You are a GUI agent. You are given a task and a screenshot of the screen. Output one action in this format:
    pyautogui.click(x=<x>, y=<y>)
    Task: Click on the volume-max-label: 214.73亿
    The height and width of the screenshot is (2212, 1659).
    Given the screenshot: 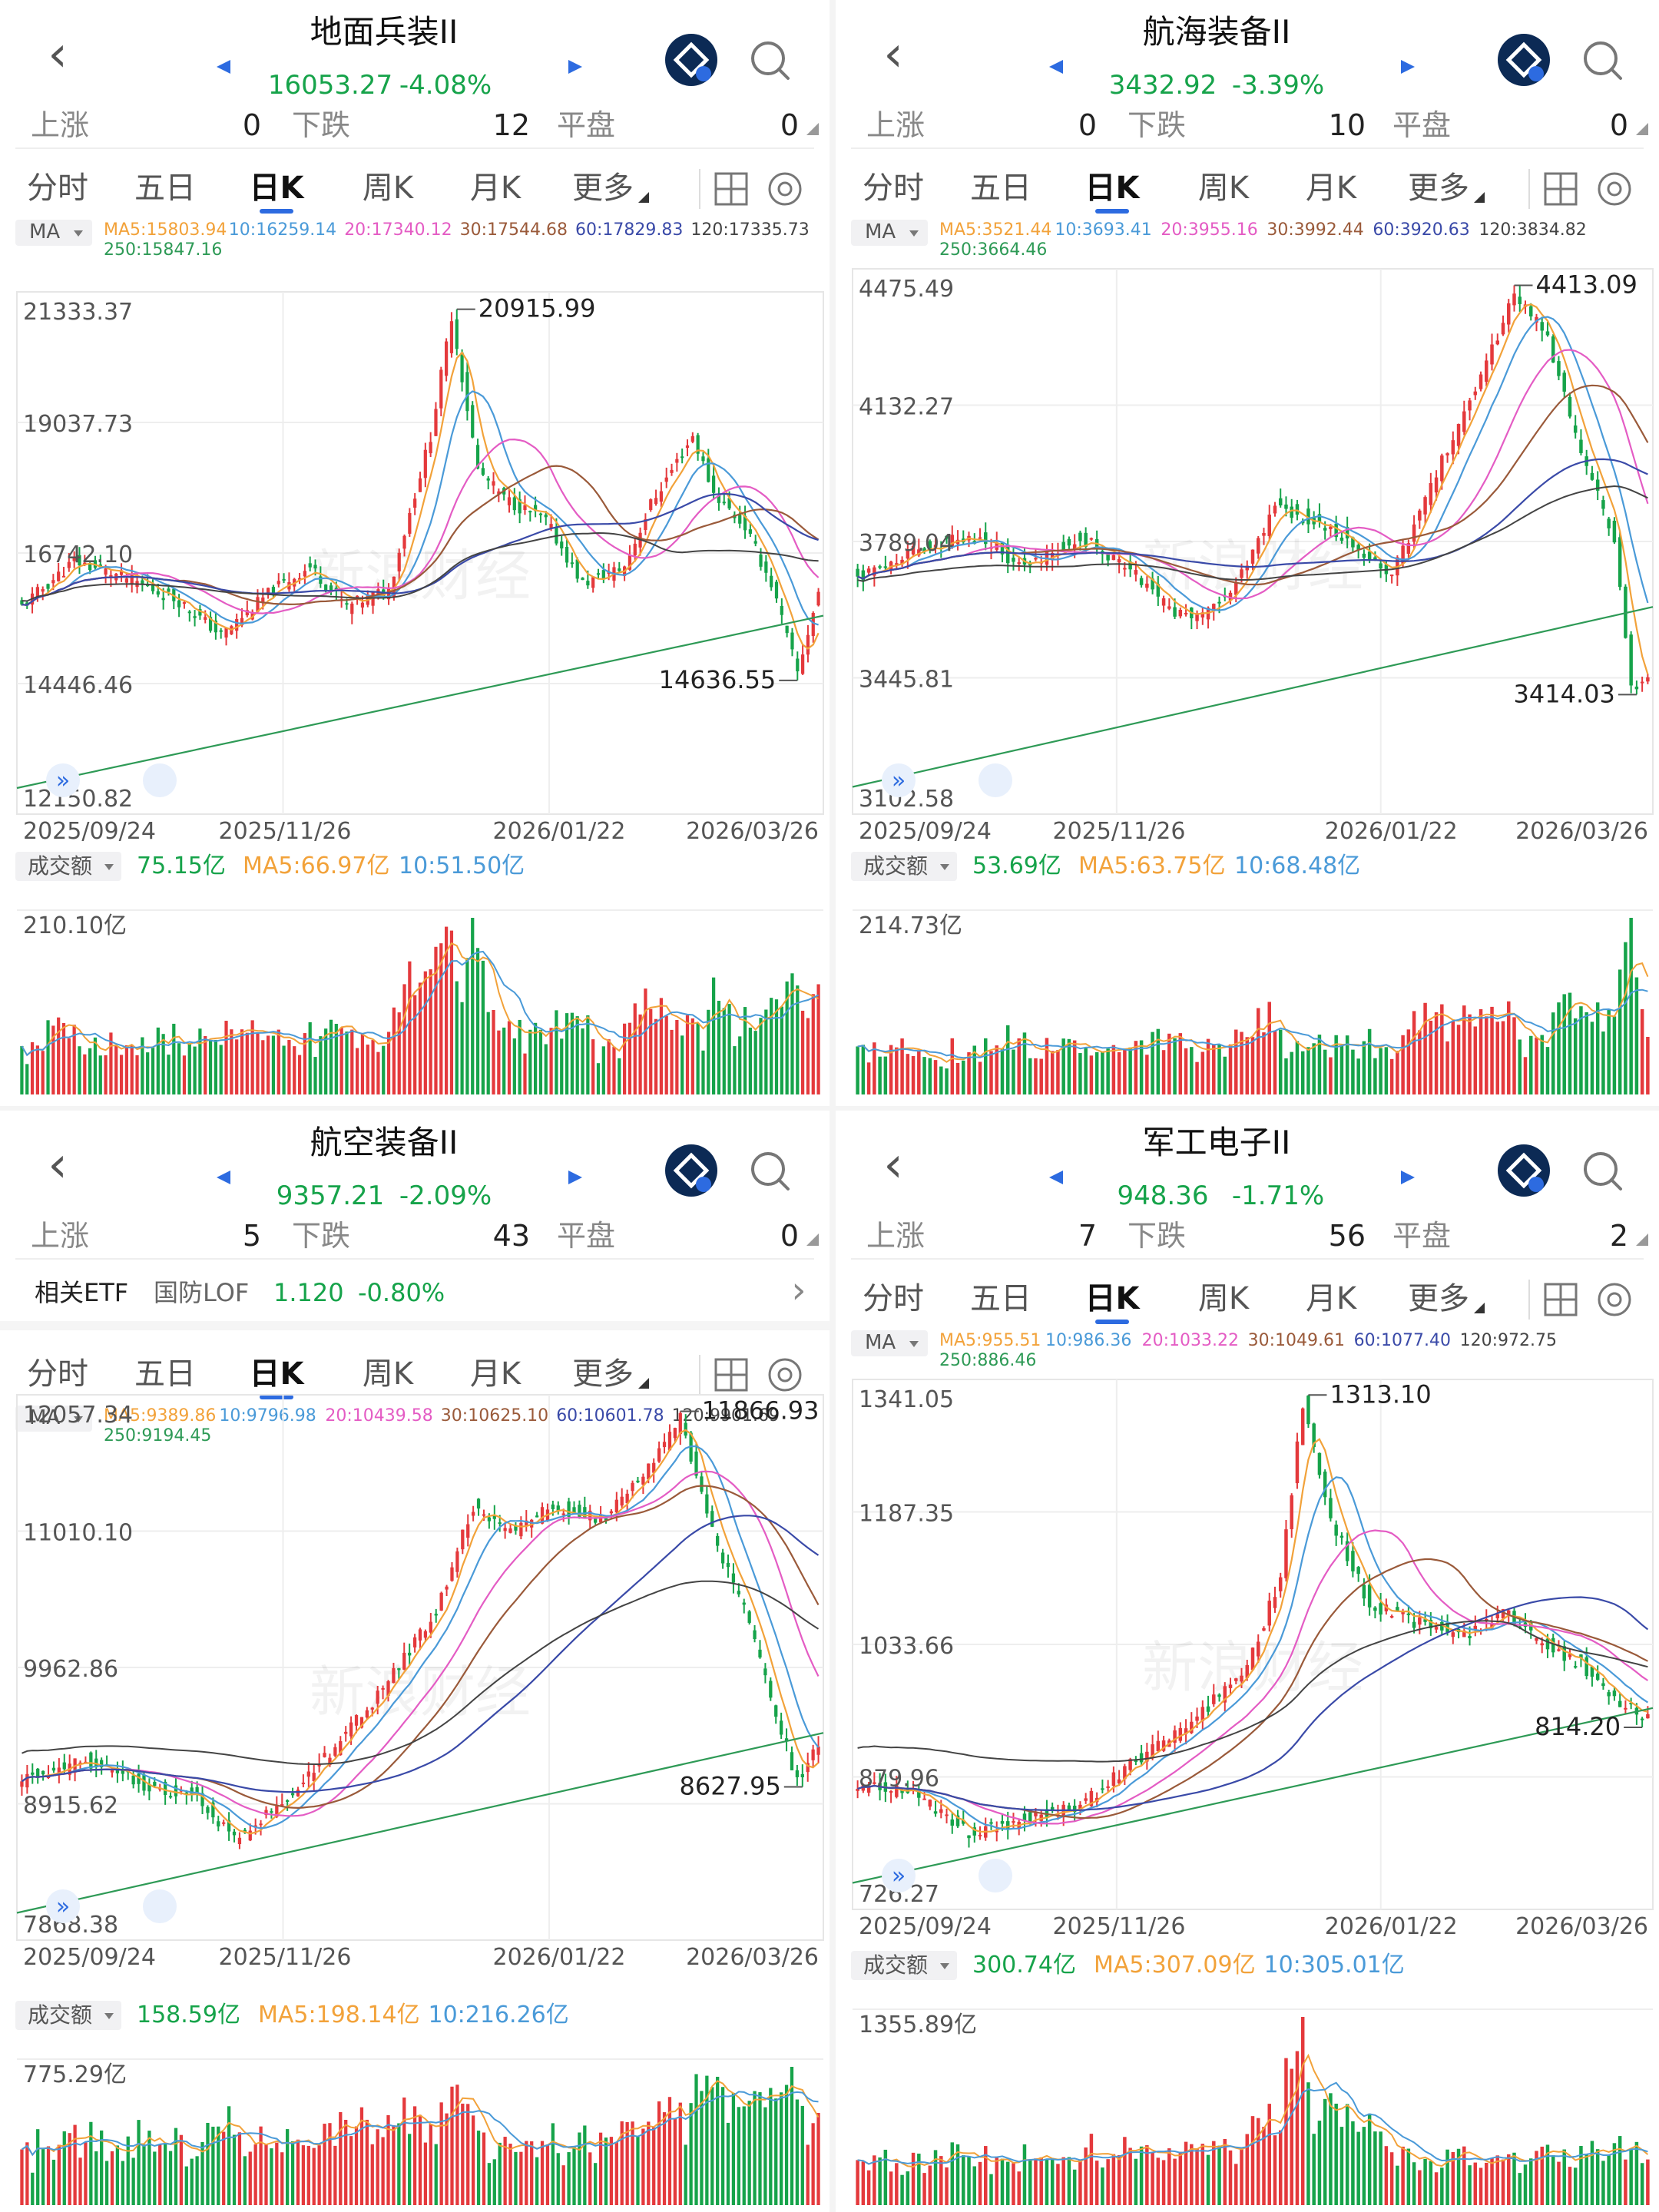 What is the action you would take?
    pyautogui.click(x=911, y=926)
    